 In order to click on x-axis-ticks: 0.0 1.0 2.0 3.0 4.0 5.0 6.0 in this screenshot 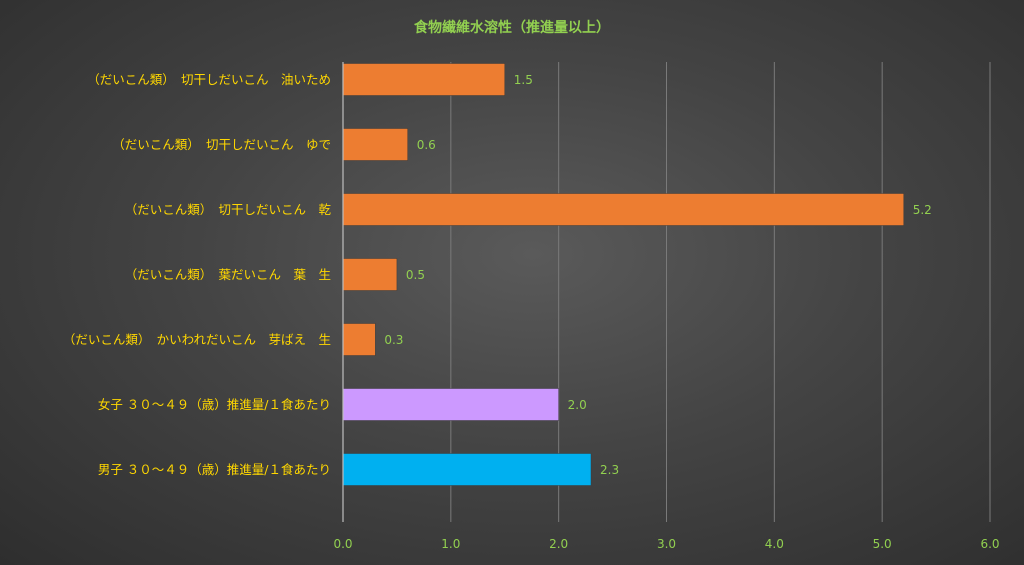, I will do `click(666, 544)`.